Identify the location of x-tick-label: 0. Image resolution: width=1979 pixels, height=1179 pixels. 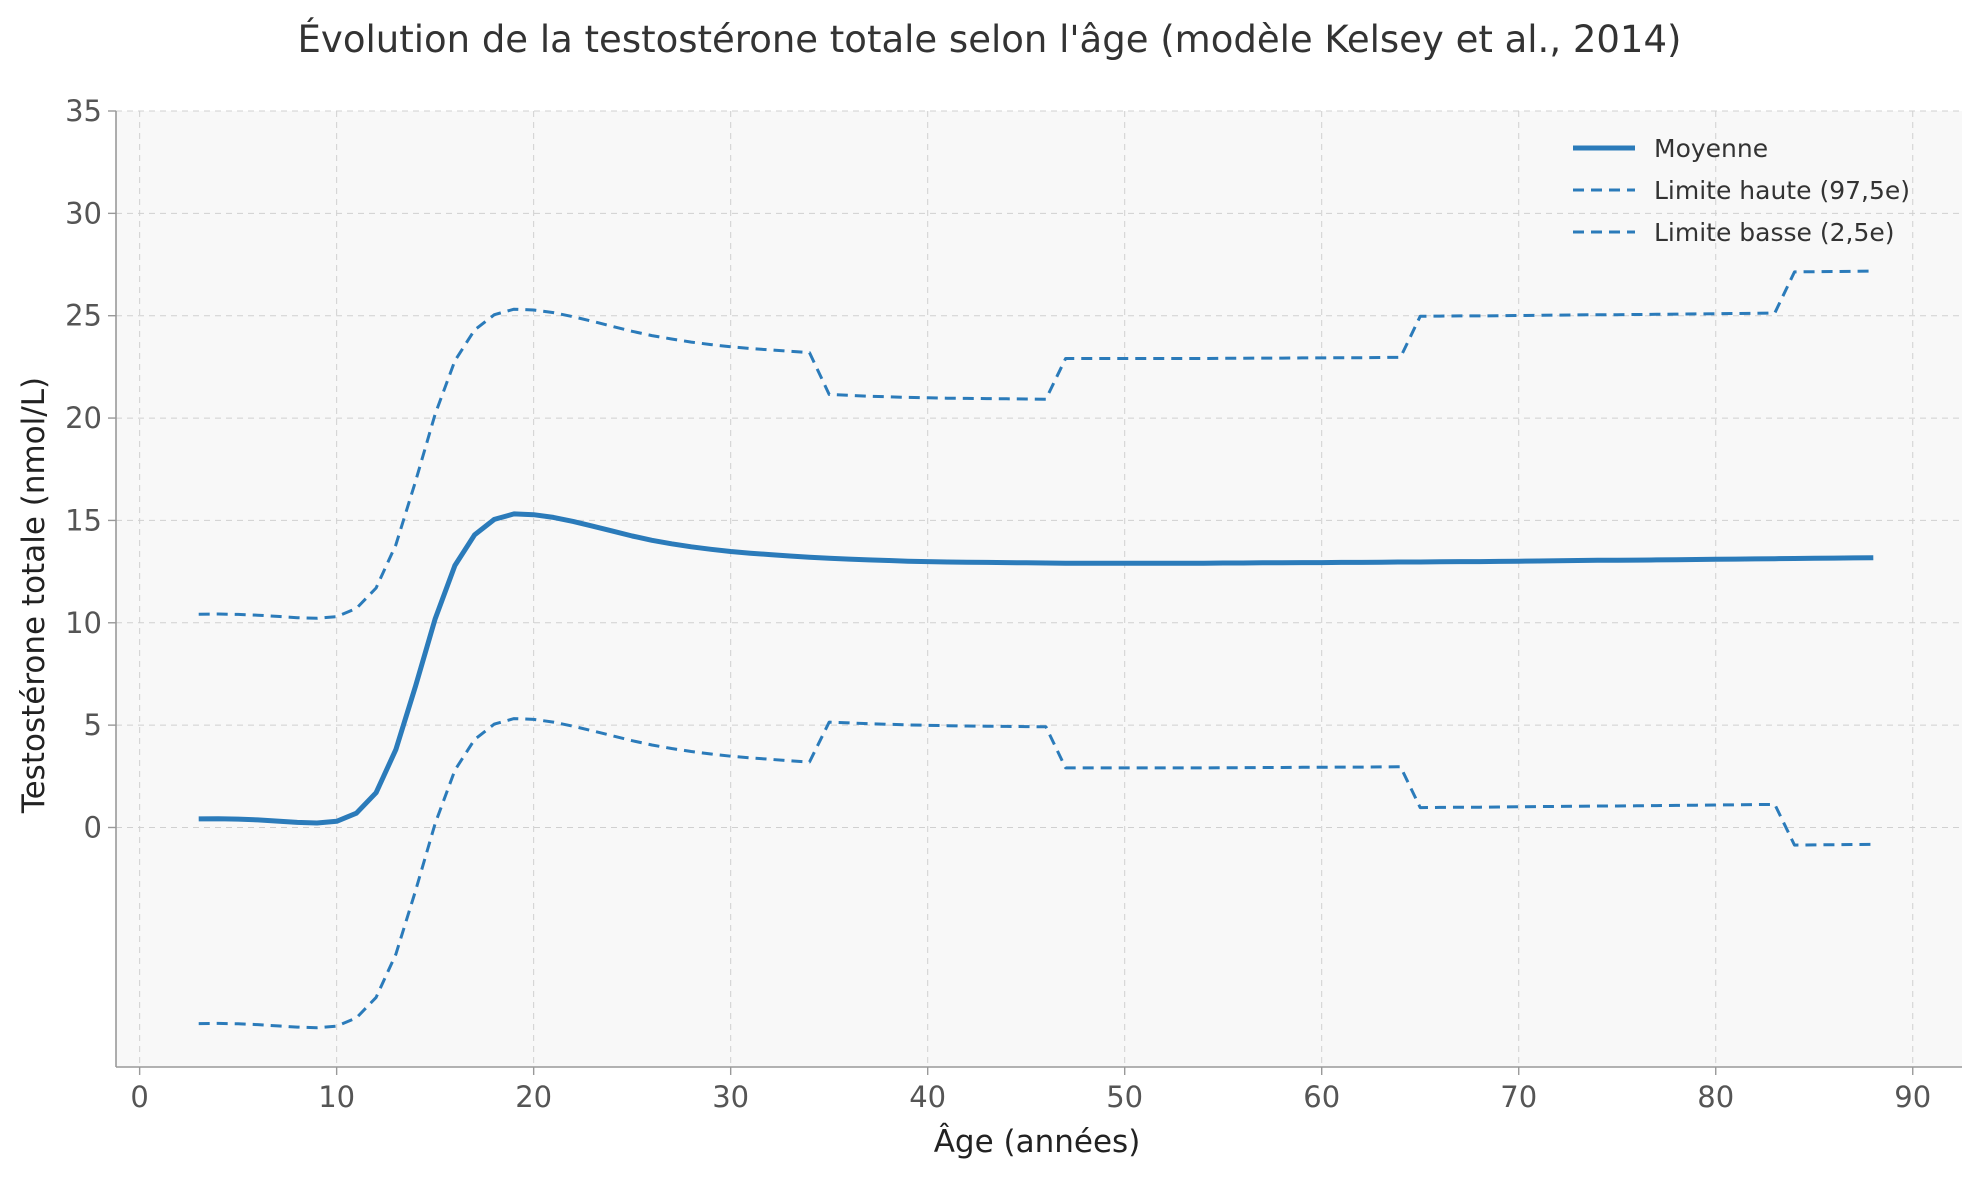
(139, 1097).